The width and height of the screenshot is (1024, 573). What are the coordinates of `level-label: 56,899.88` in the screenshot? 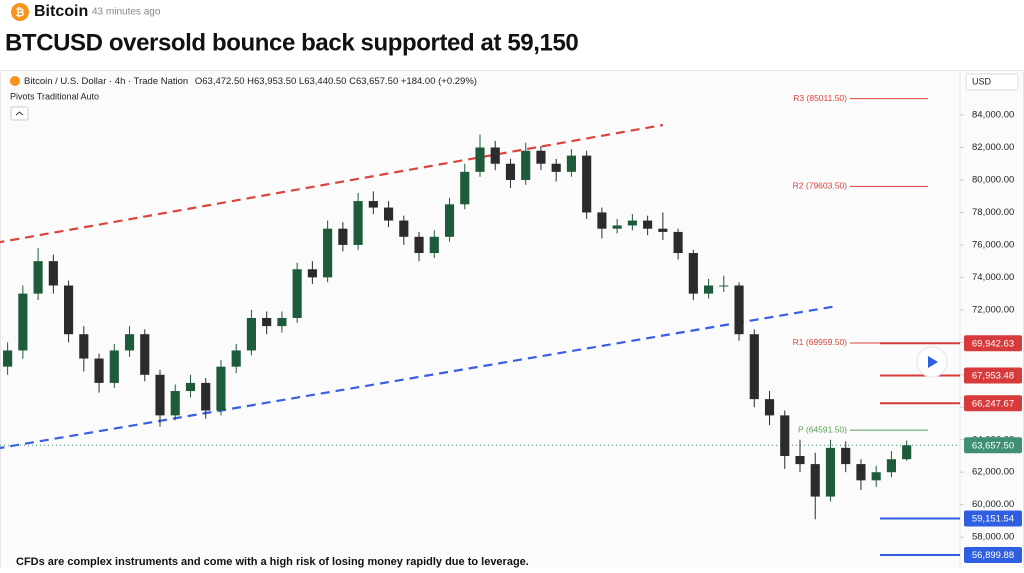 It's located at (993, 555).